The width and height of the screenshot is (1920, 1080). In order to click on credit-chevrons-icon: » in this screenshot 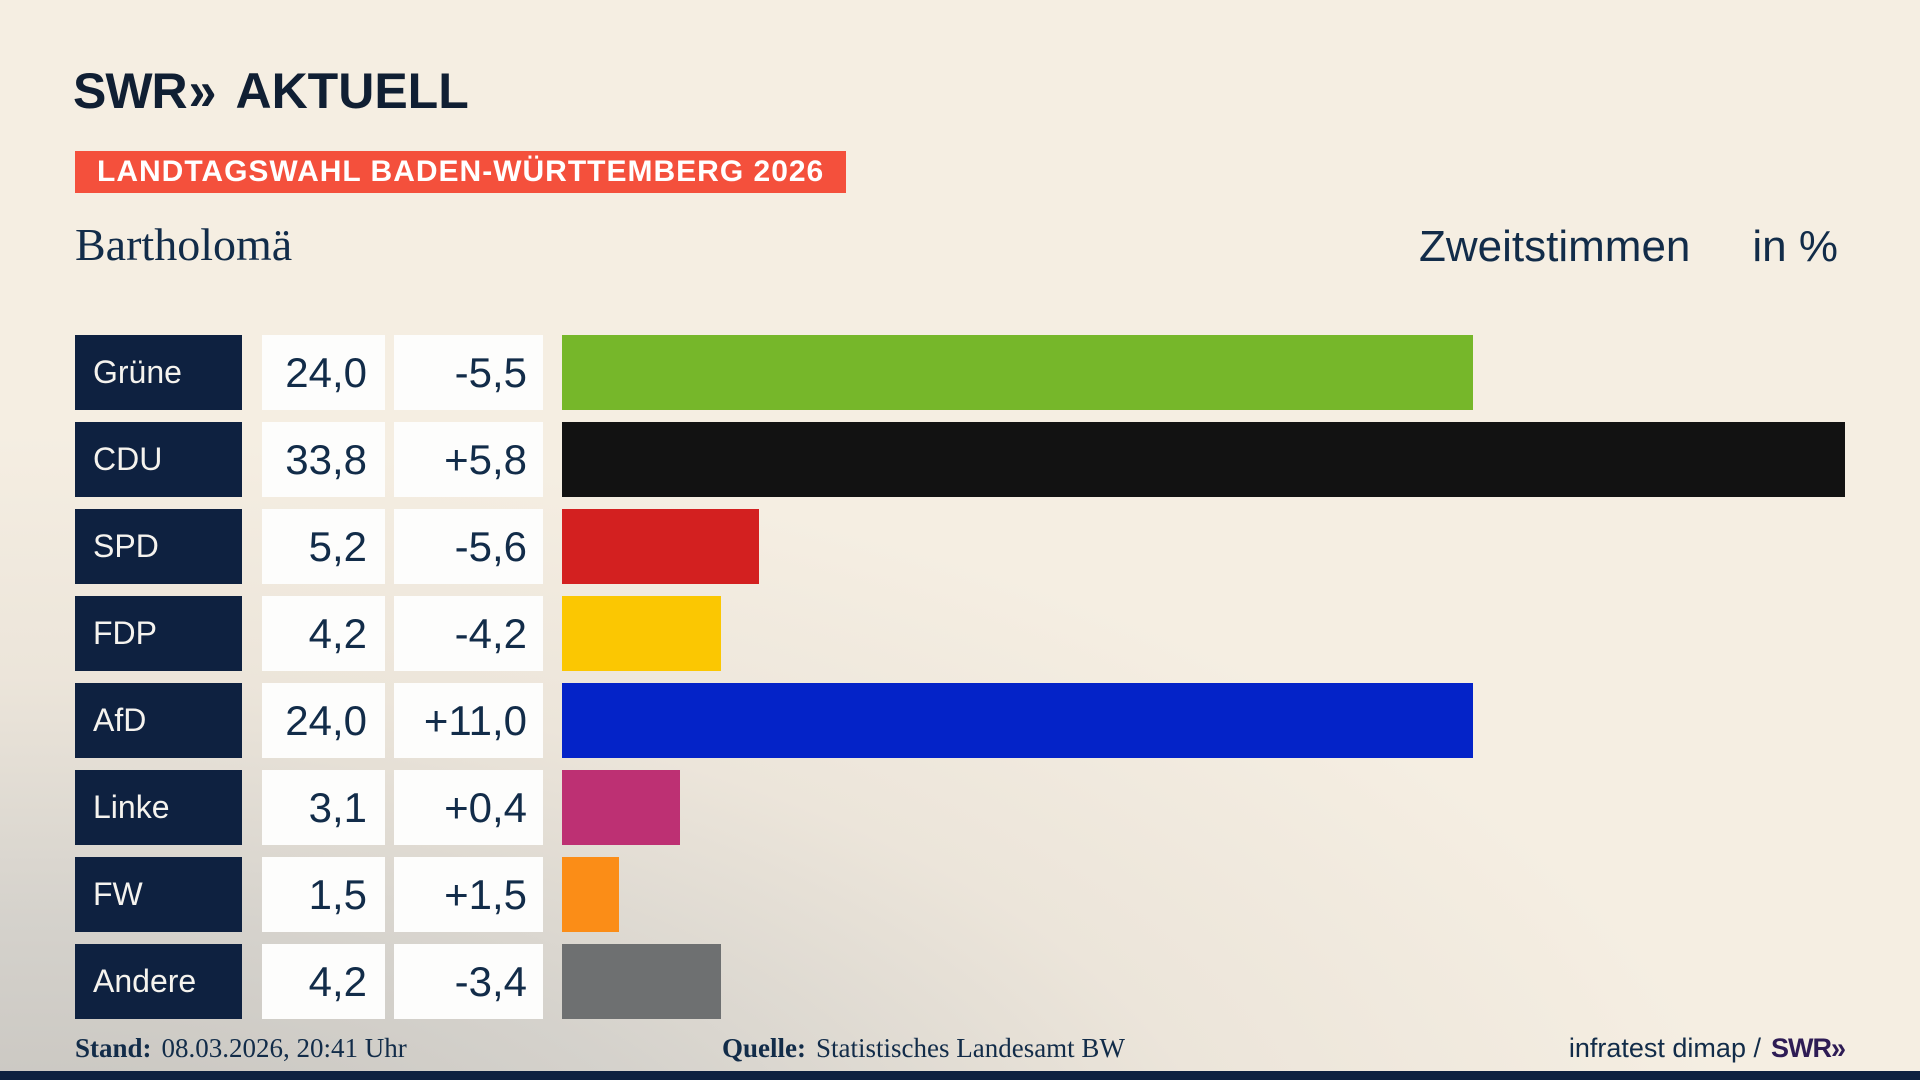, I will do `click(1838, 1048)`.